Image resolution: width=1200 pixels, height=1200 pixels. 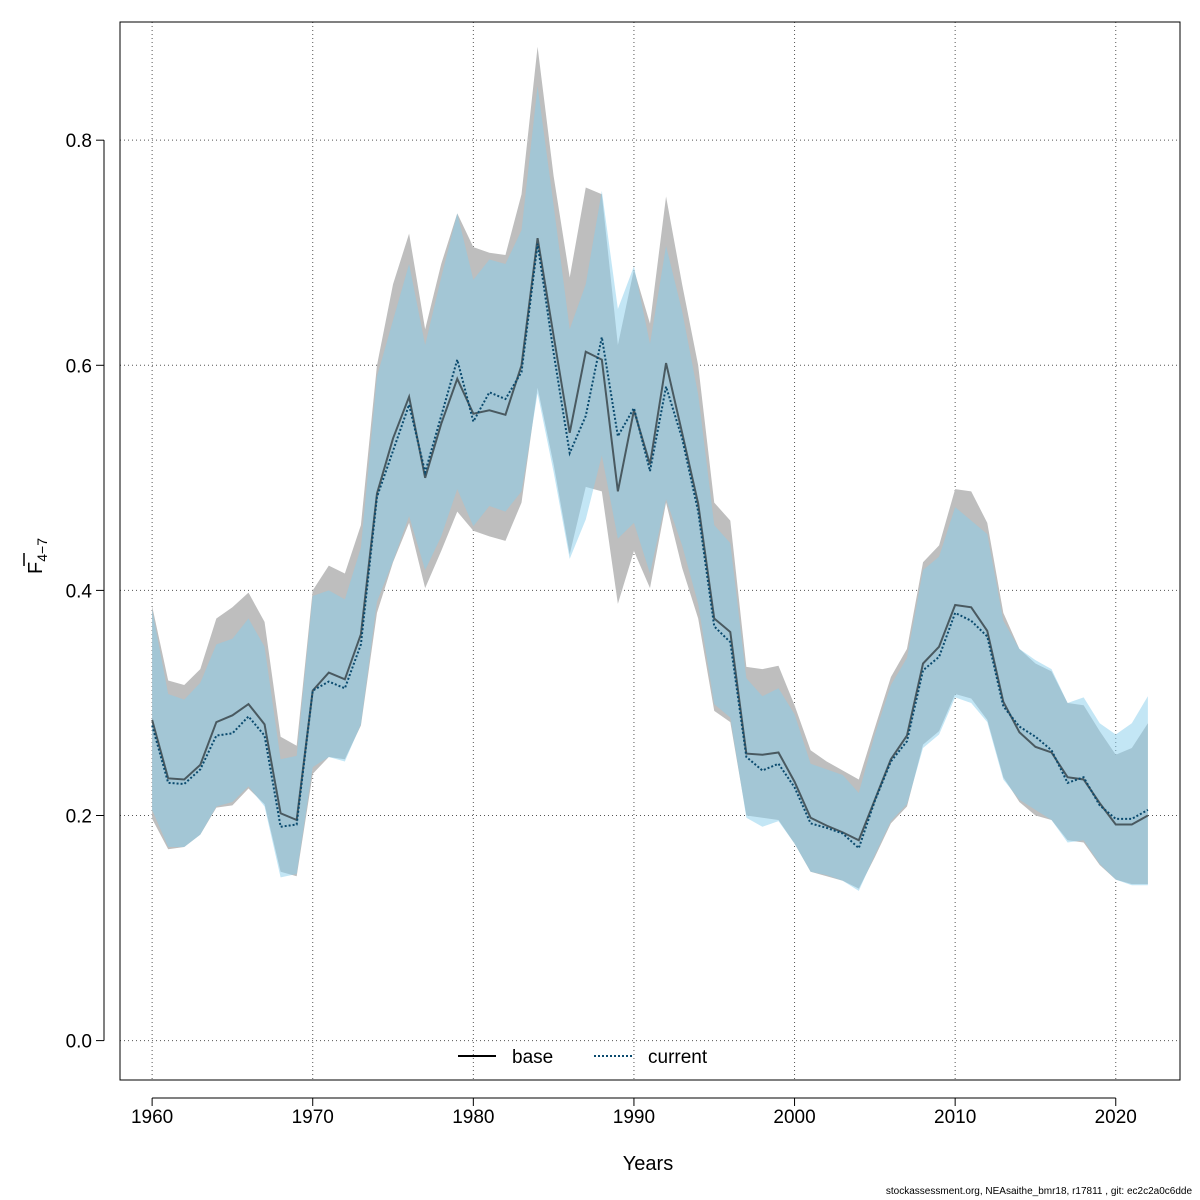 I want to click on x-tick-label: 1980, so click(x=473, y=1117).